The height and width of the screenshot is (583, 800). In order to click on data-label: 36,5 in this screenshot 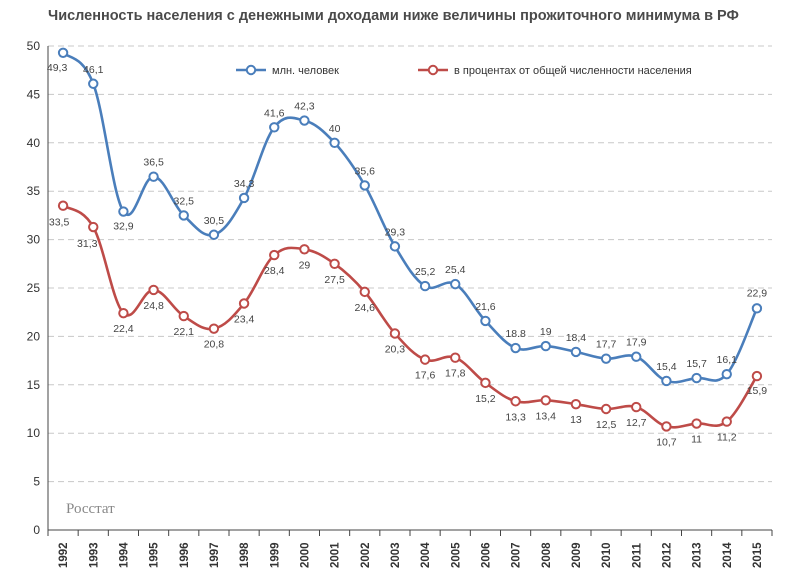, I will do `click(153, 163)`.